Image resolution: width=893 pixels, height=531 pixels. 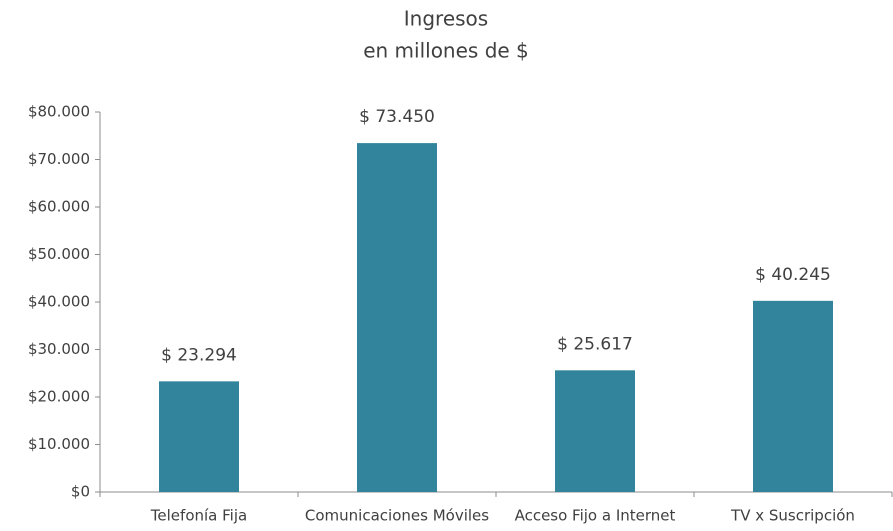 I want to click on data-label: $ 25.617, so click(x=595, y=344).